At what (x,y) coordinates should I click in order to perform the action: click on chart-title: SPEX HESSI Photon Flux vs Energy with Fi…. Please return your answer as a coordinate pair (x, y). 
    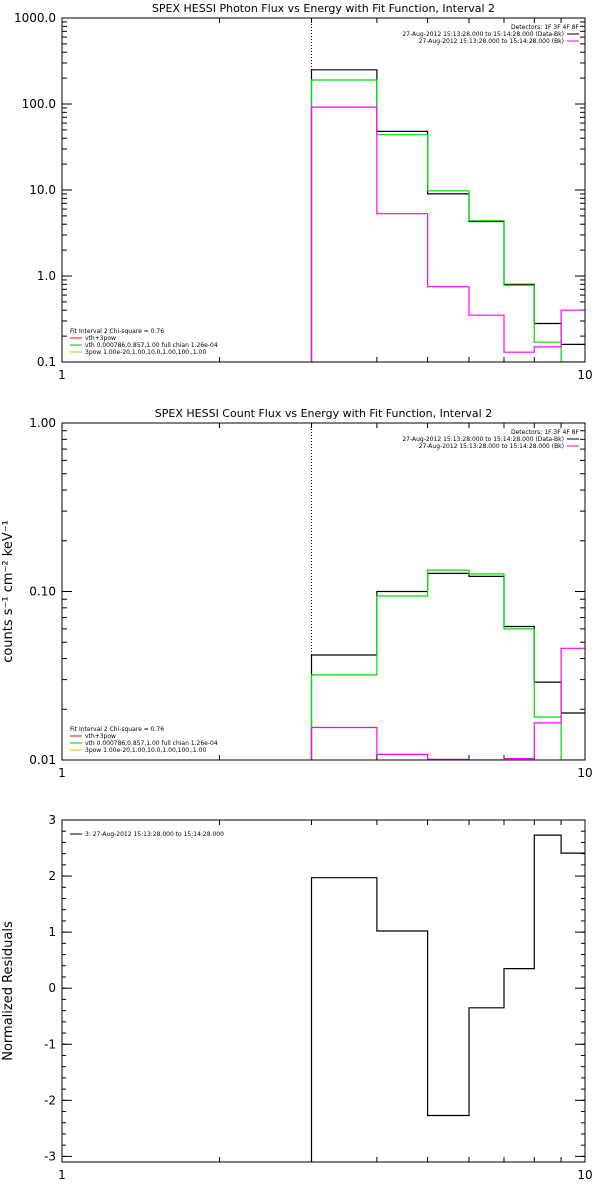
    Looking at the image, I should click on (323, 8).